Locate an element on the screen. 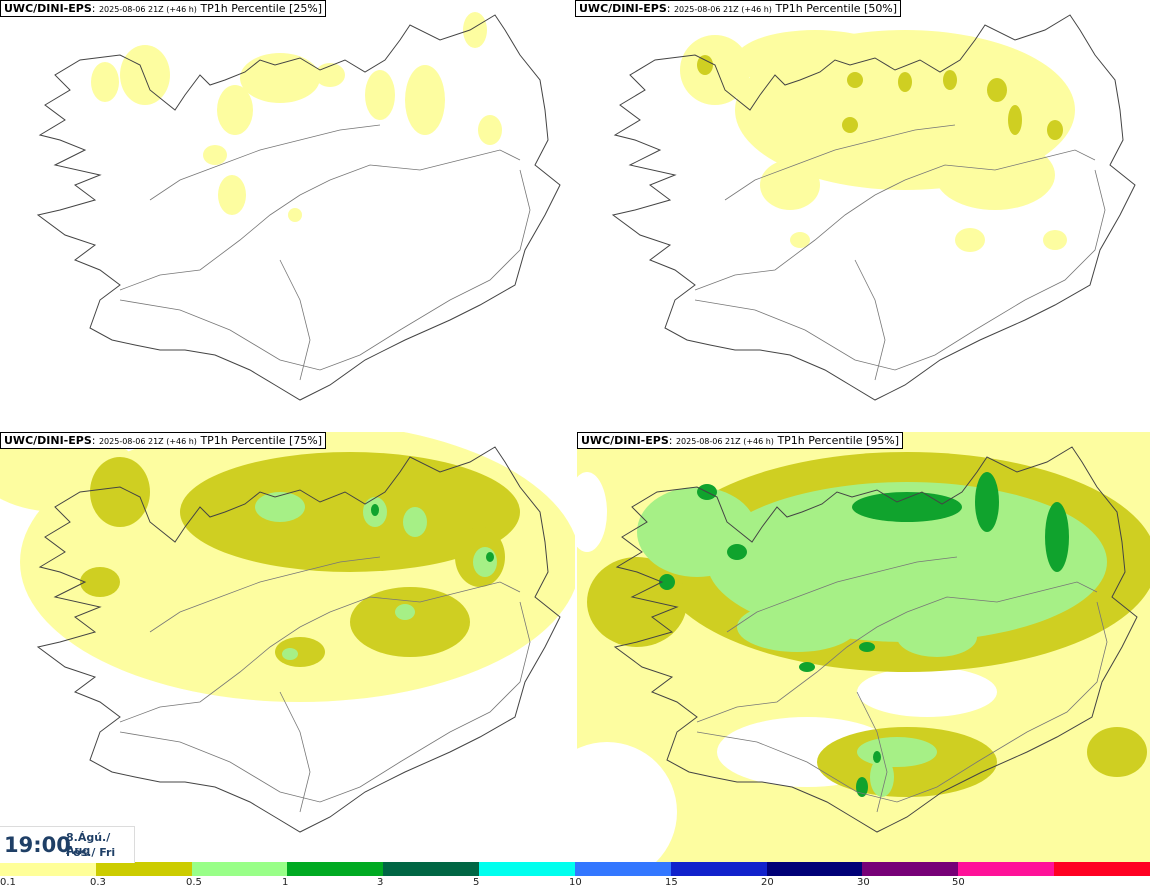 The width and height of the screenshot is (1150, 891). field-label: TP1h Percentile [75%] is located at coordinates (261, 440).